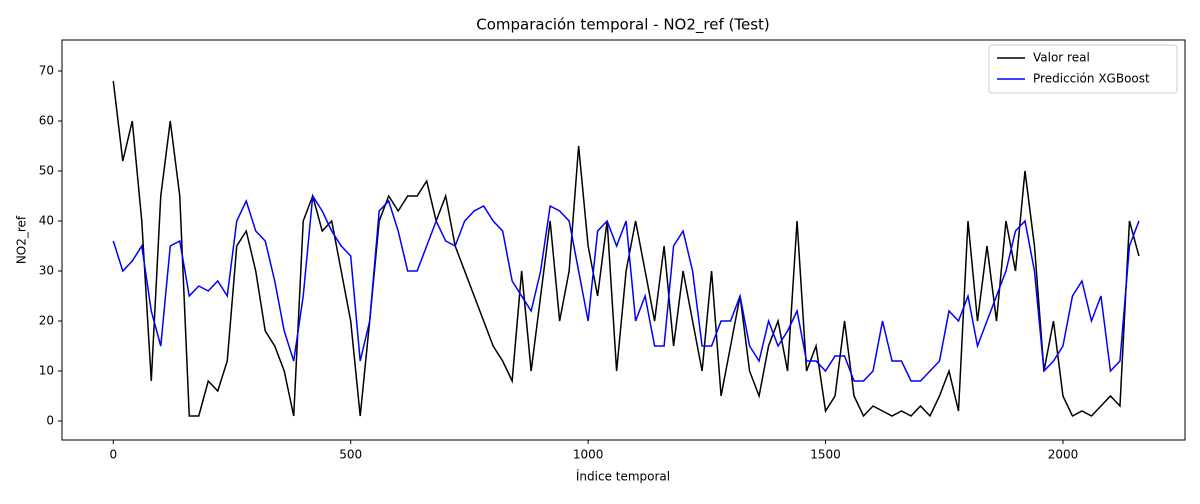 Image resolution: width=1200 pixels, height=504 pixels. What do you see at coordinates (46, 321) in the screenshot?
I see `y-tick-label: 20` at bounding box center [46, 321].